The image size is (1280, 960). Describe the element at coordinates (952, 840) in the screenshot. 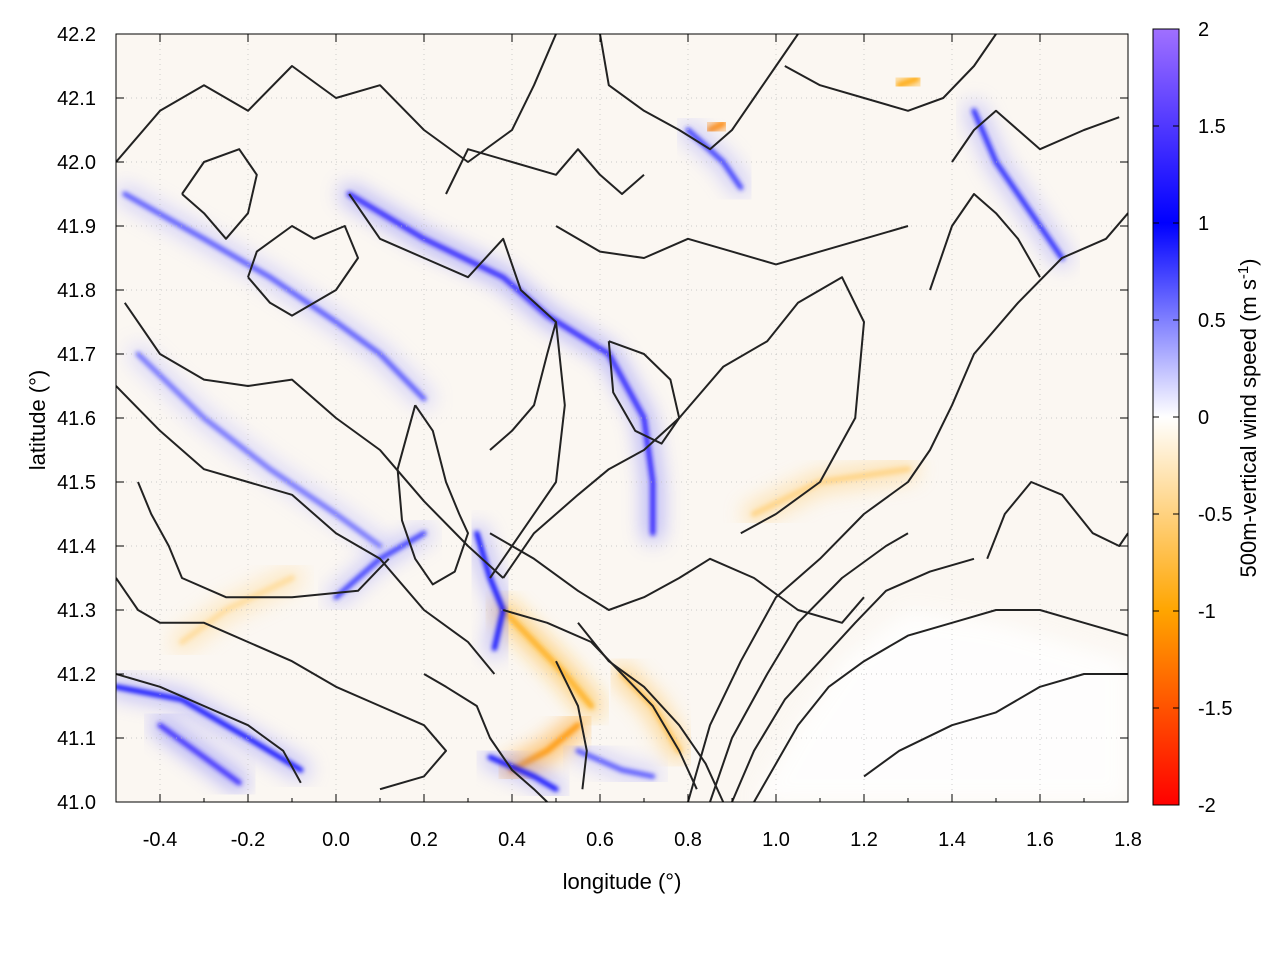

I see `x-tick-label: 1.4` at that location.